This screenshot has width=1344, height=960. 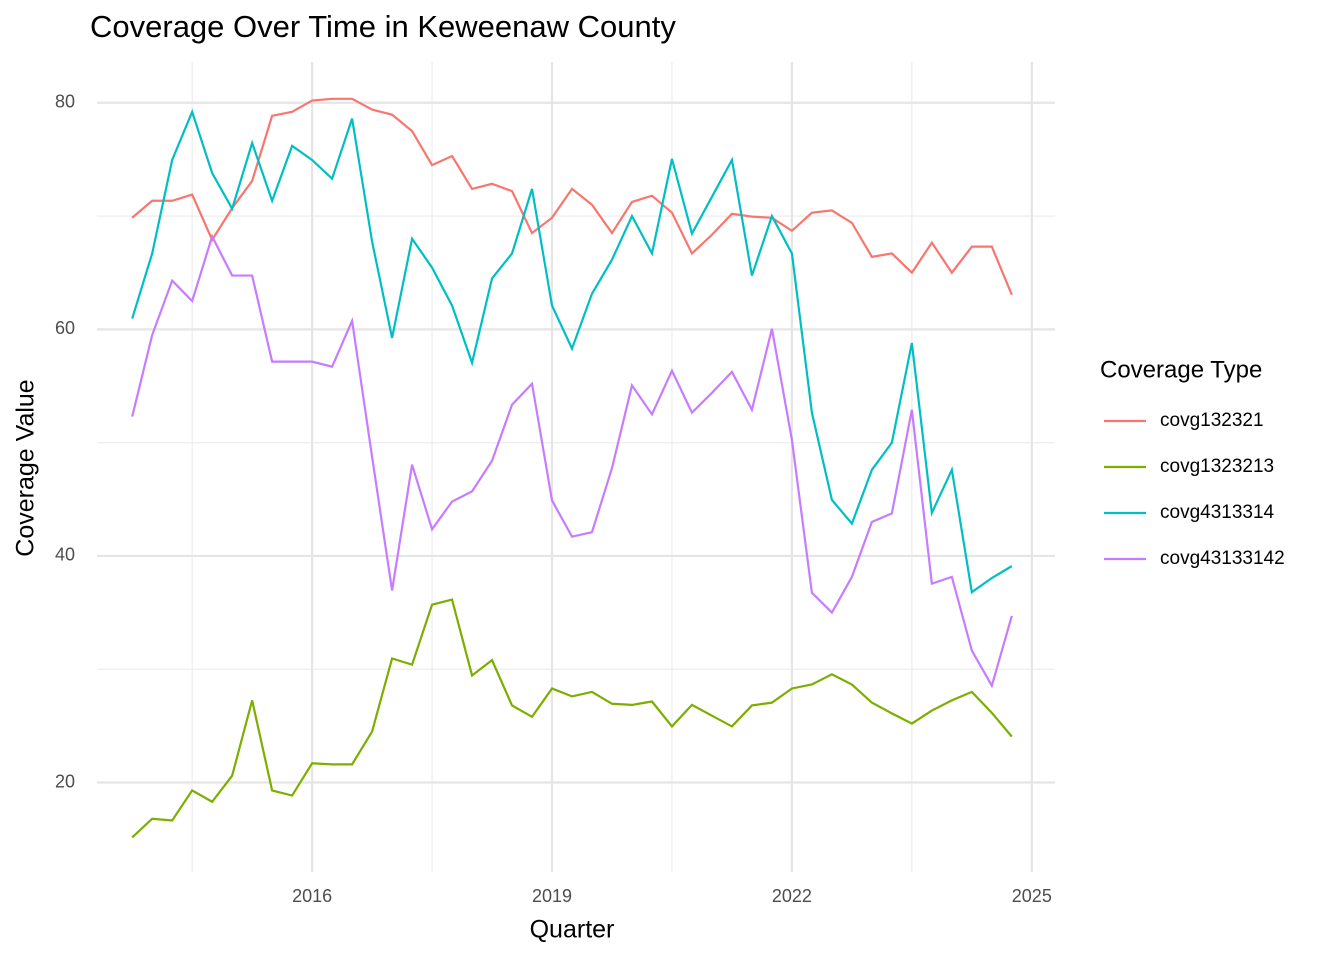 I want to click on x-axis-label: Quarter, so click(x=572, y=930).